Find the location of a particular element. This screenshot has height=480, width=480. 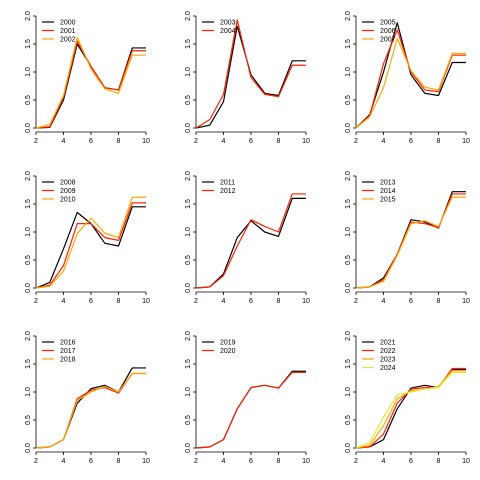

legend-label: 2014 is located at coordinates (388, 191).